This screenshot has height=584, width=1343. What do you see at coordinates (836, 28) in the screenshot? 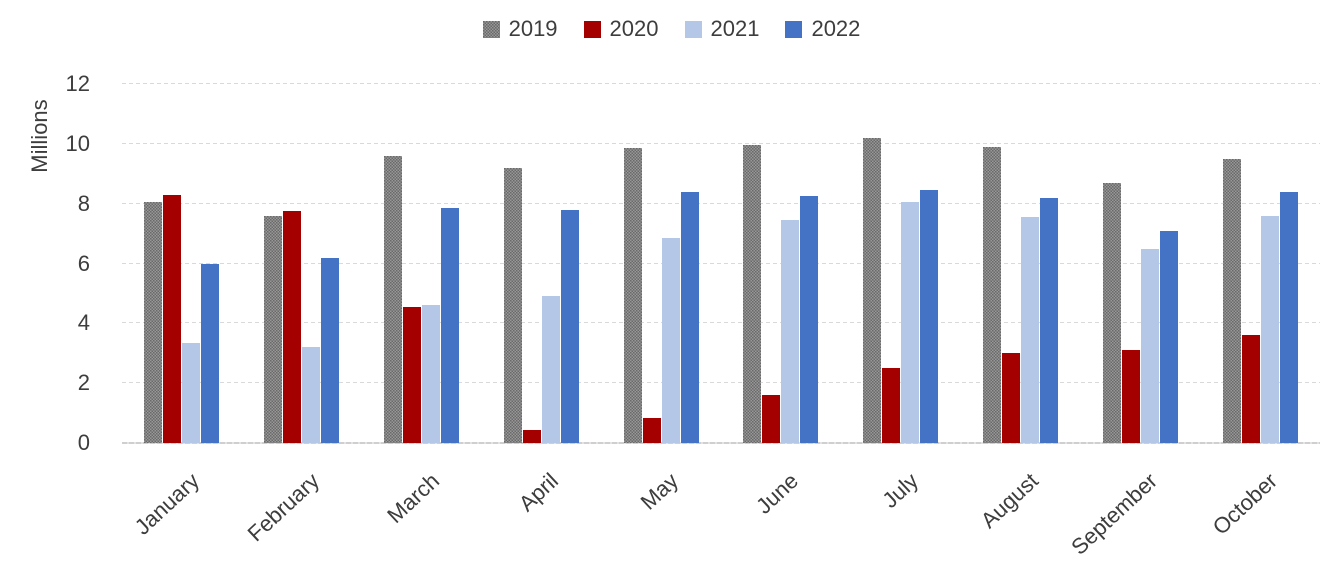
I see `legend-label-2022: 2022` at bounding box center [836, 28].